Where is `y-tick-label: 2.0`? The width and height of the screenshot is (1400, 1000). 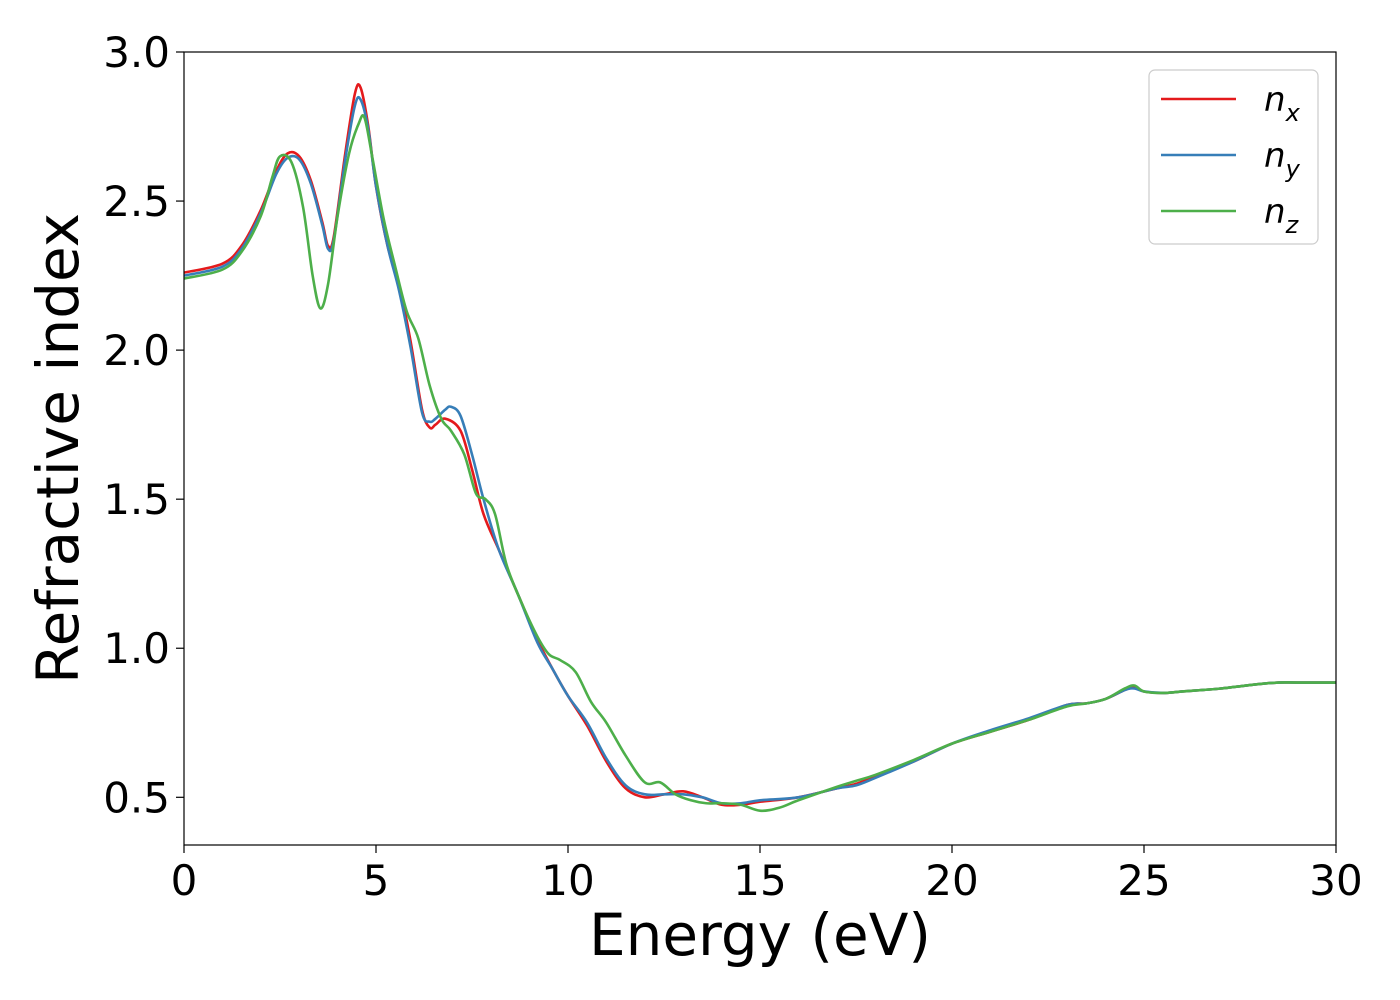 y-tick-label: 2.0 is located at coordinates (136, 350).